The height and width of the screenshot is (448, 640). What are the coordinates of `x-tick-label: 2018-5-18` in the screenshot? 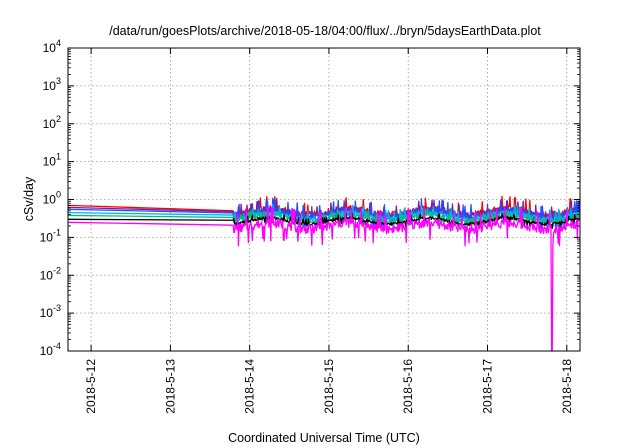 It's located at (567, 386).